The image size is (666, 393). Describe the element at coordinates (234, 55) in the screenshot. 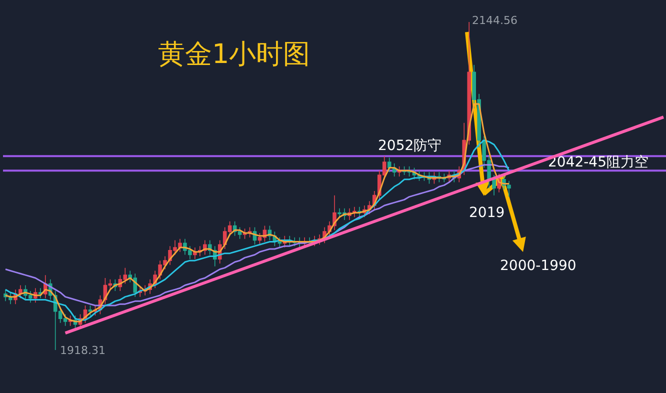

I see `text: 黄金1小时图` at that location.